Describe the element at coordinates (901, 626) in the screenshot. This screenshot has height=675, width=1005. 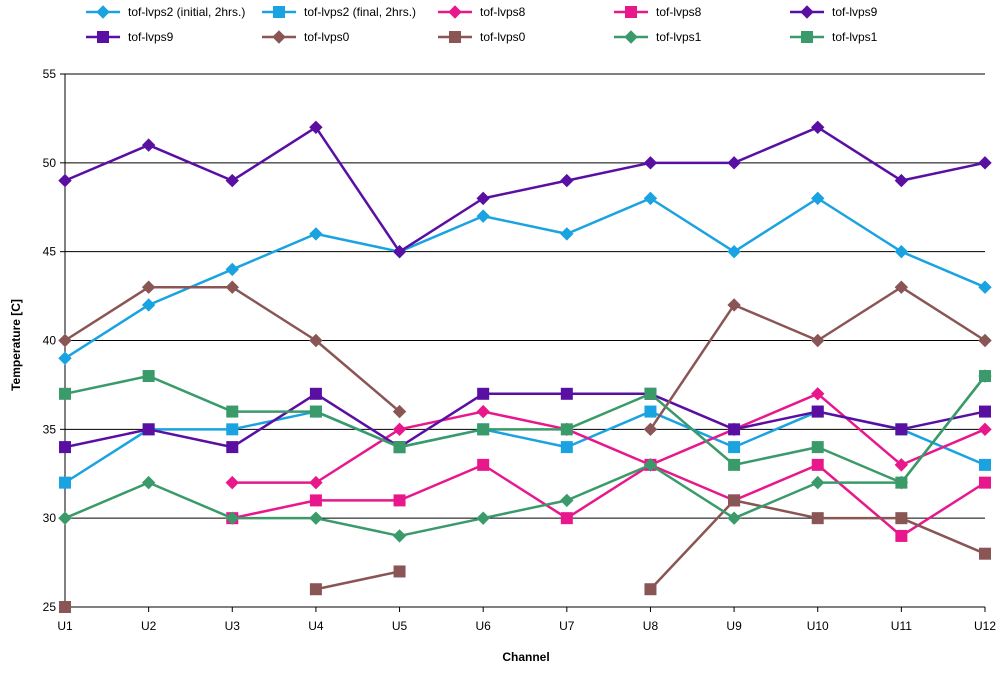
I see `x-tick-label: U11` at that location.